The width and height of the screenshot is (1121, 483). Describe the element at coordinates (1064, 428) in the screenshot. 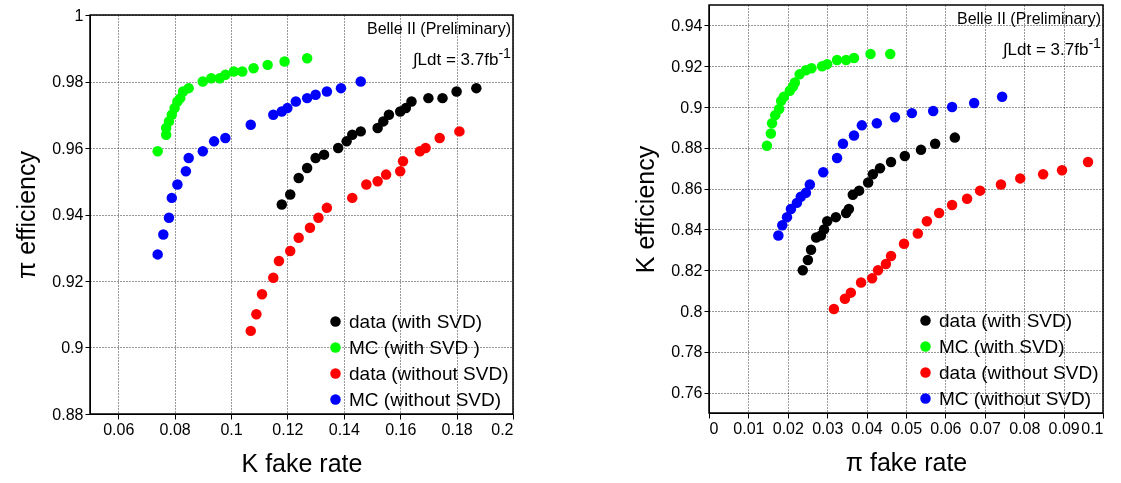

I see `x-tick-label: 0.09` at that location.